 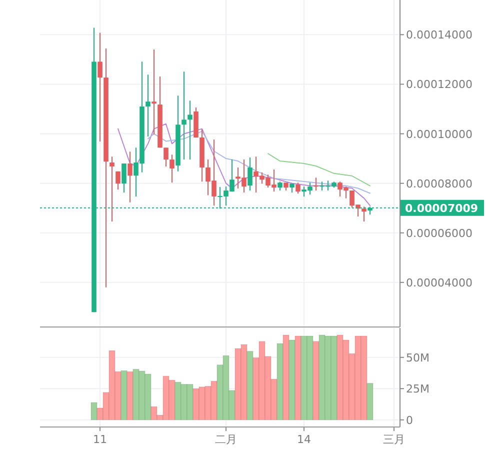 I want to click on y-tick-label: 0, so click(x=409, y=420).